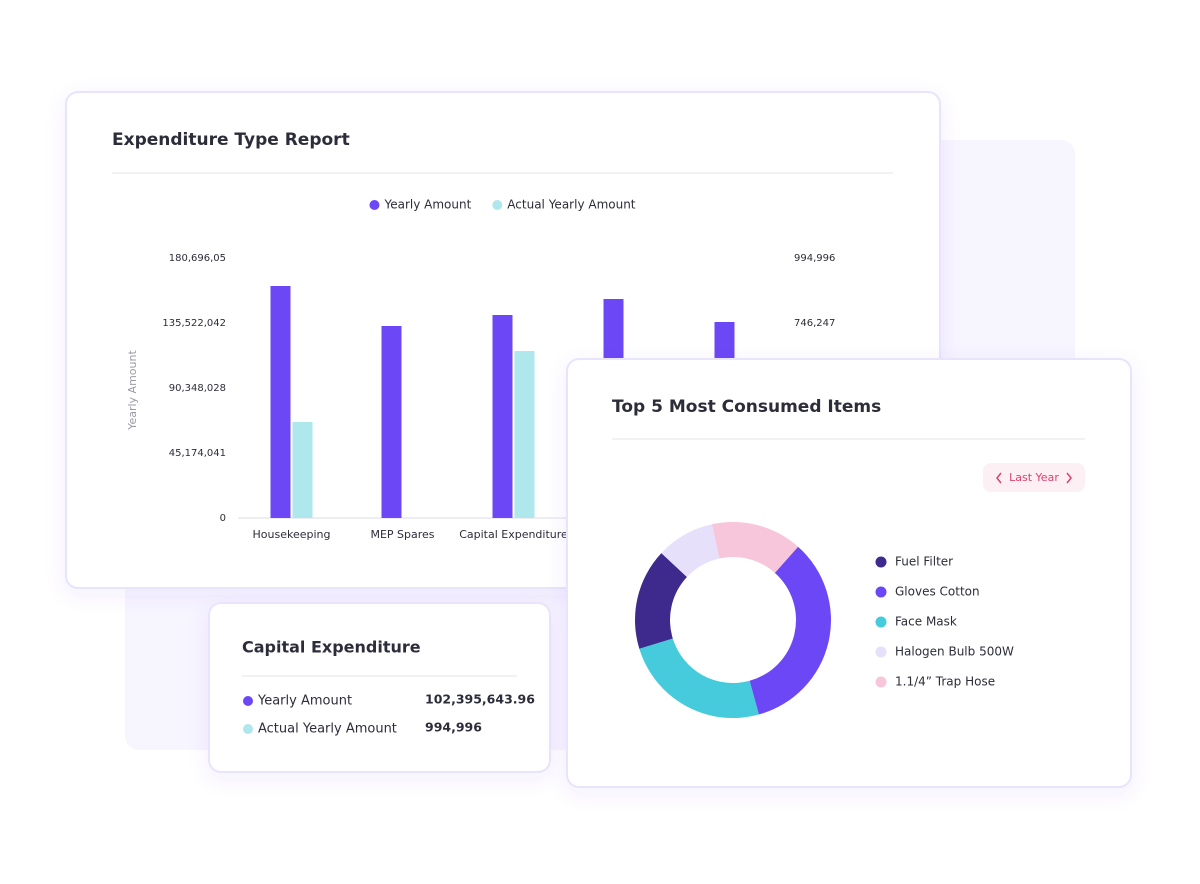  I want to click on x-tick-label: MEP Spares, so click(402, 534).